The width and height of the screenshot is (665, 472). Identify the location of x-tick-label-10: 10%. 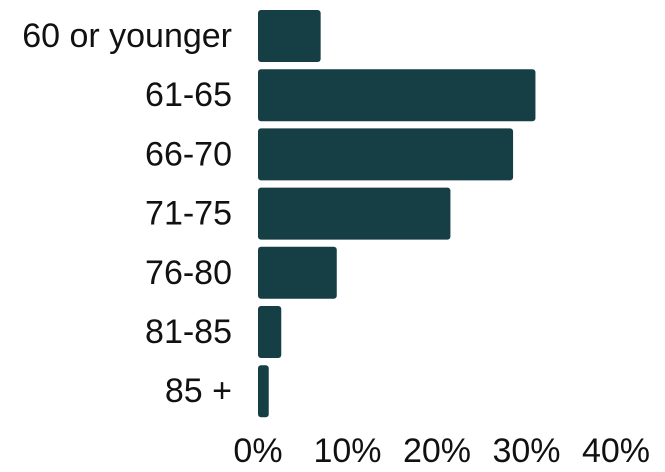
(347, 451).